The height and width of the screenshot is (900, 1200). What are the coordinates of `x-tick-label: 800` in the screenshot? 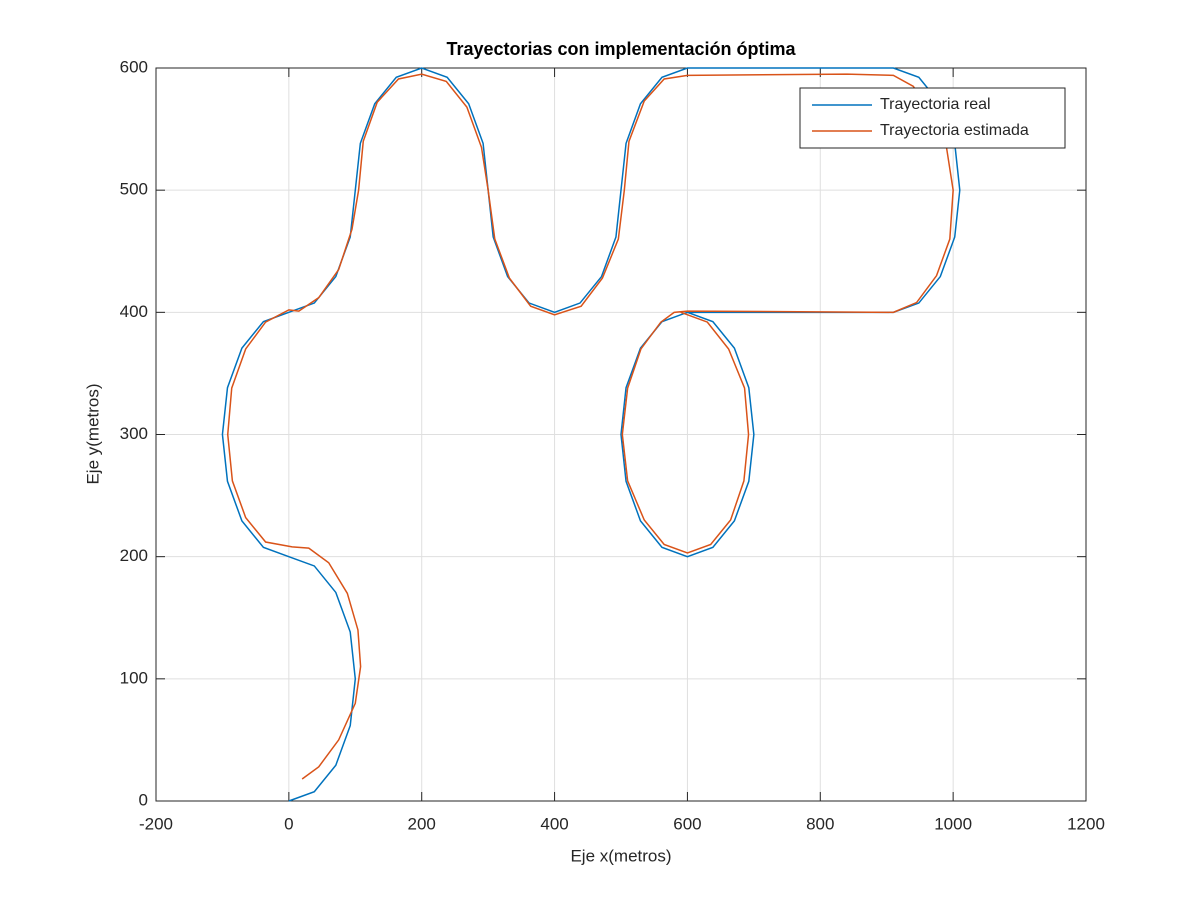 It's located at (820, 823).